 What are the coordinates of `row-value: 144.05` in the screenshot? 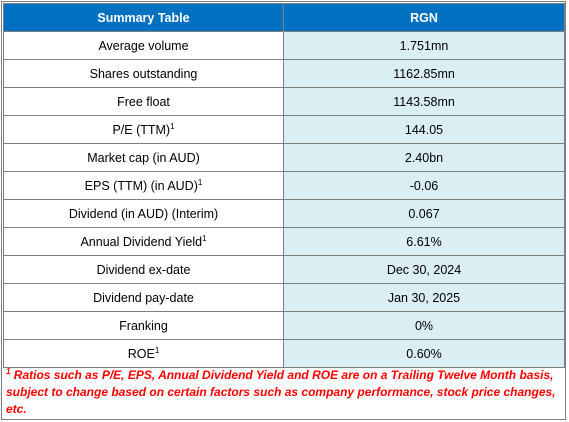 It's located at (424, 129).